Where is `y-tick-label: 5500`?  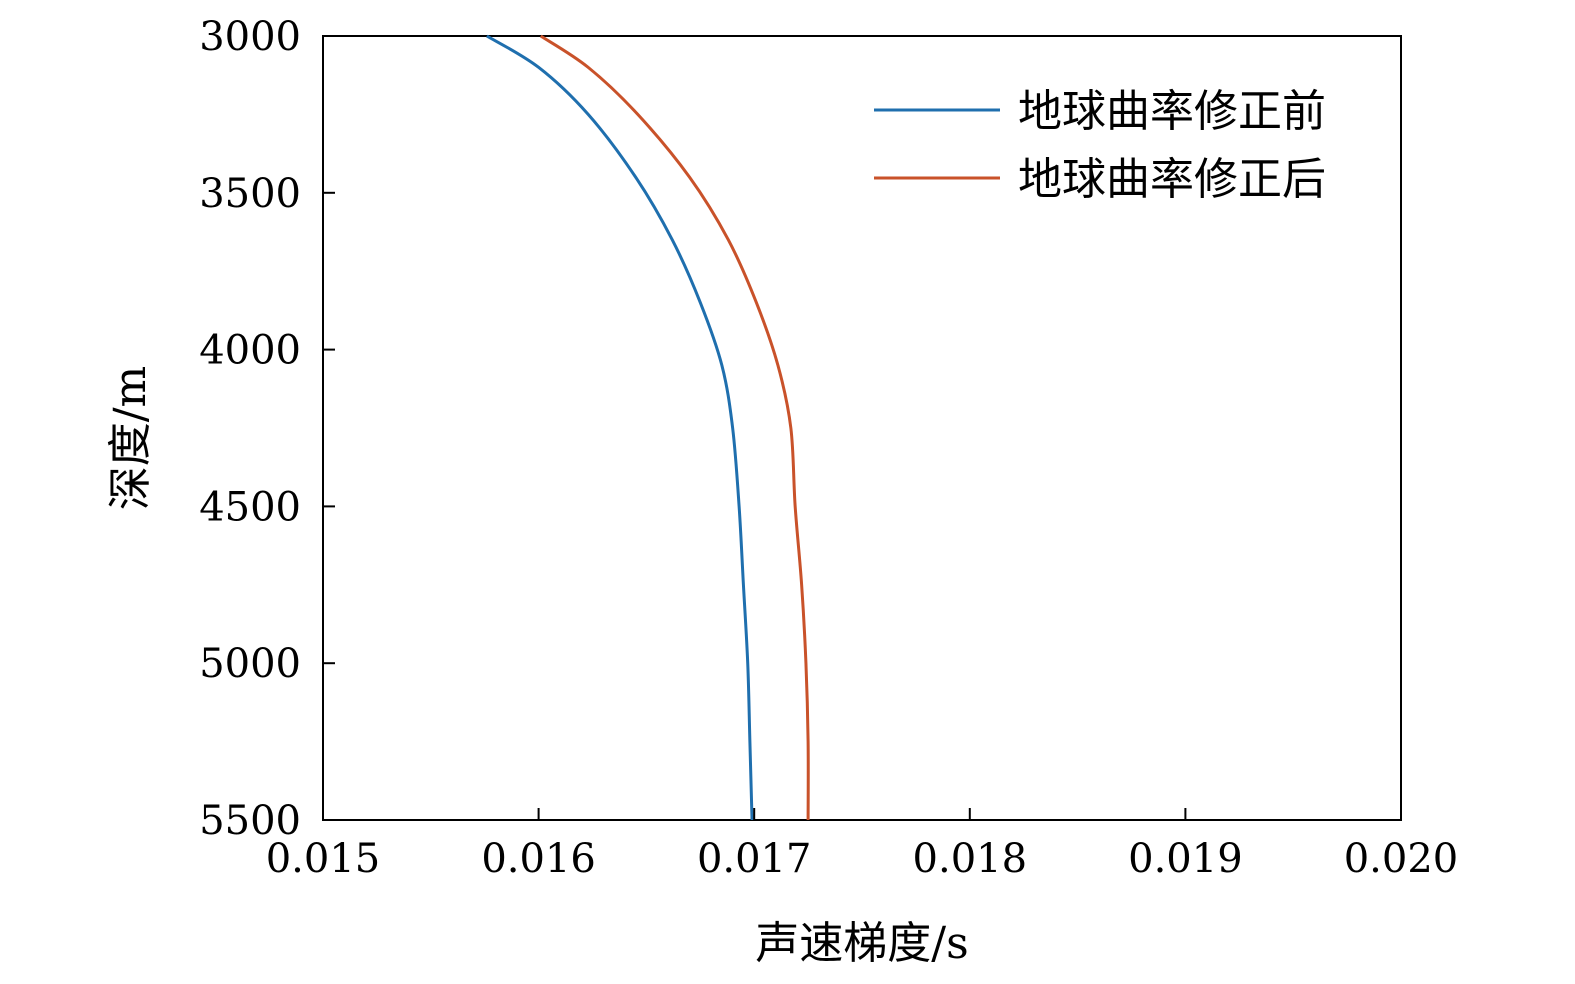
y-tick-label: 5500 is located at coordinates (250, 821).